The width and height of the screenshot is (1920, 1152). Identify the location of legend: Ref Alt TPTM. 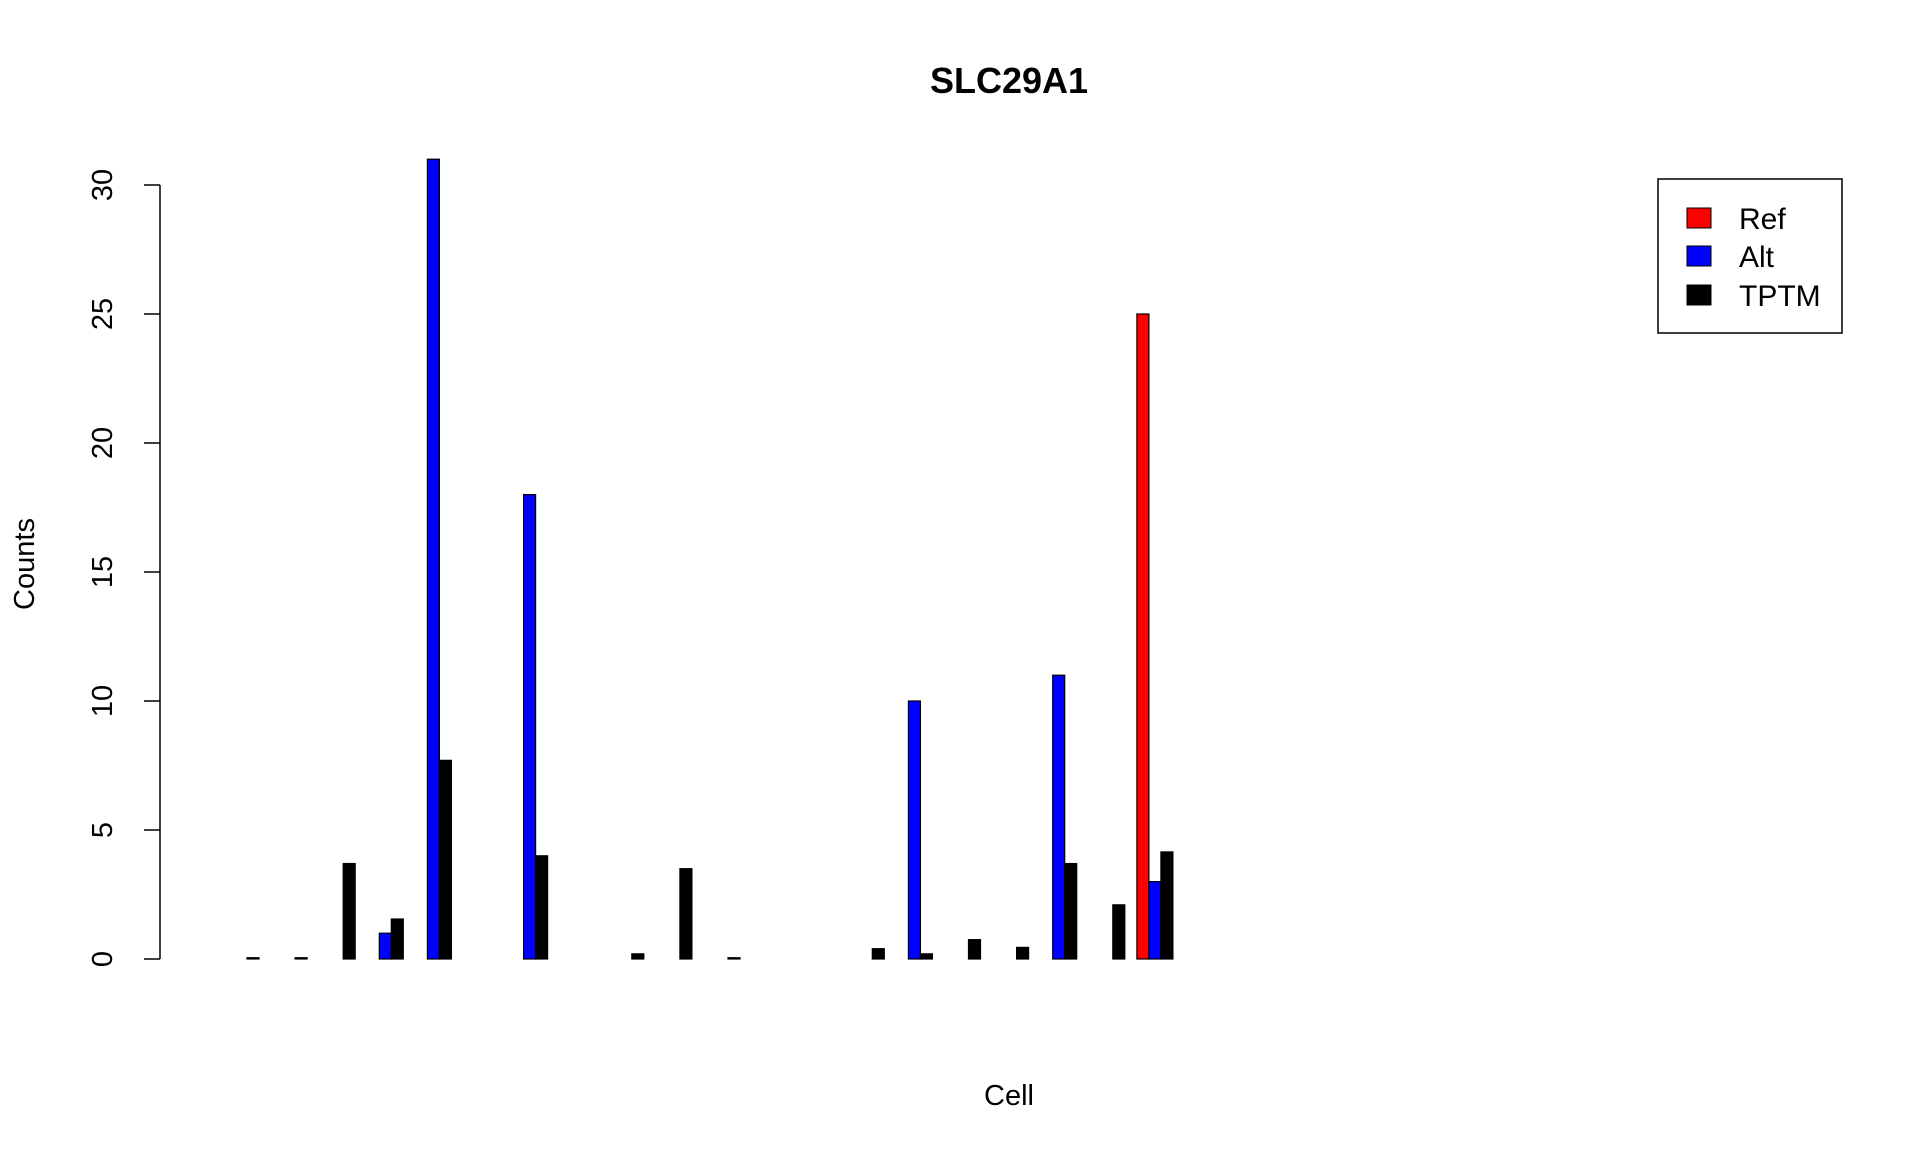
(1750, 256).